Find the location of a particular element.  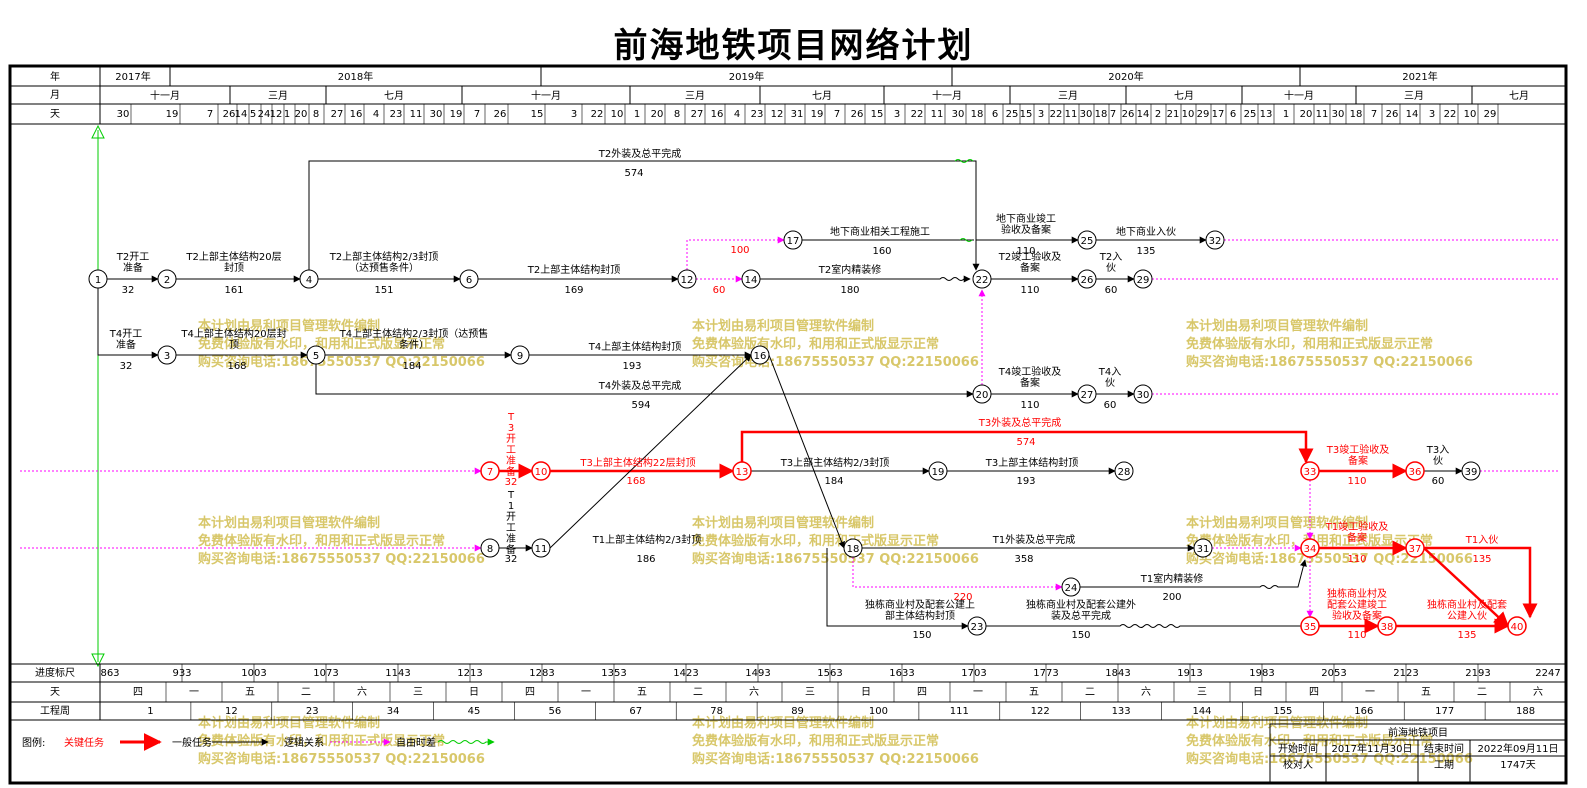

event-node-number: 13 is located at coordinates (742, 472).